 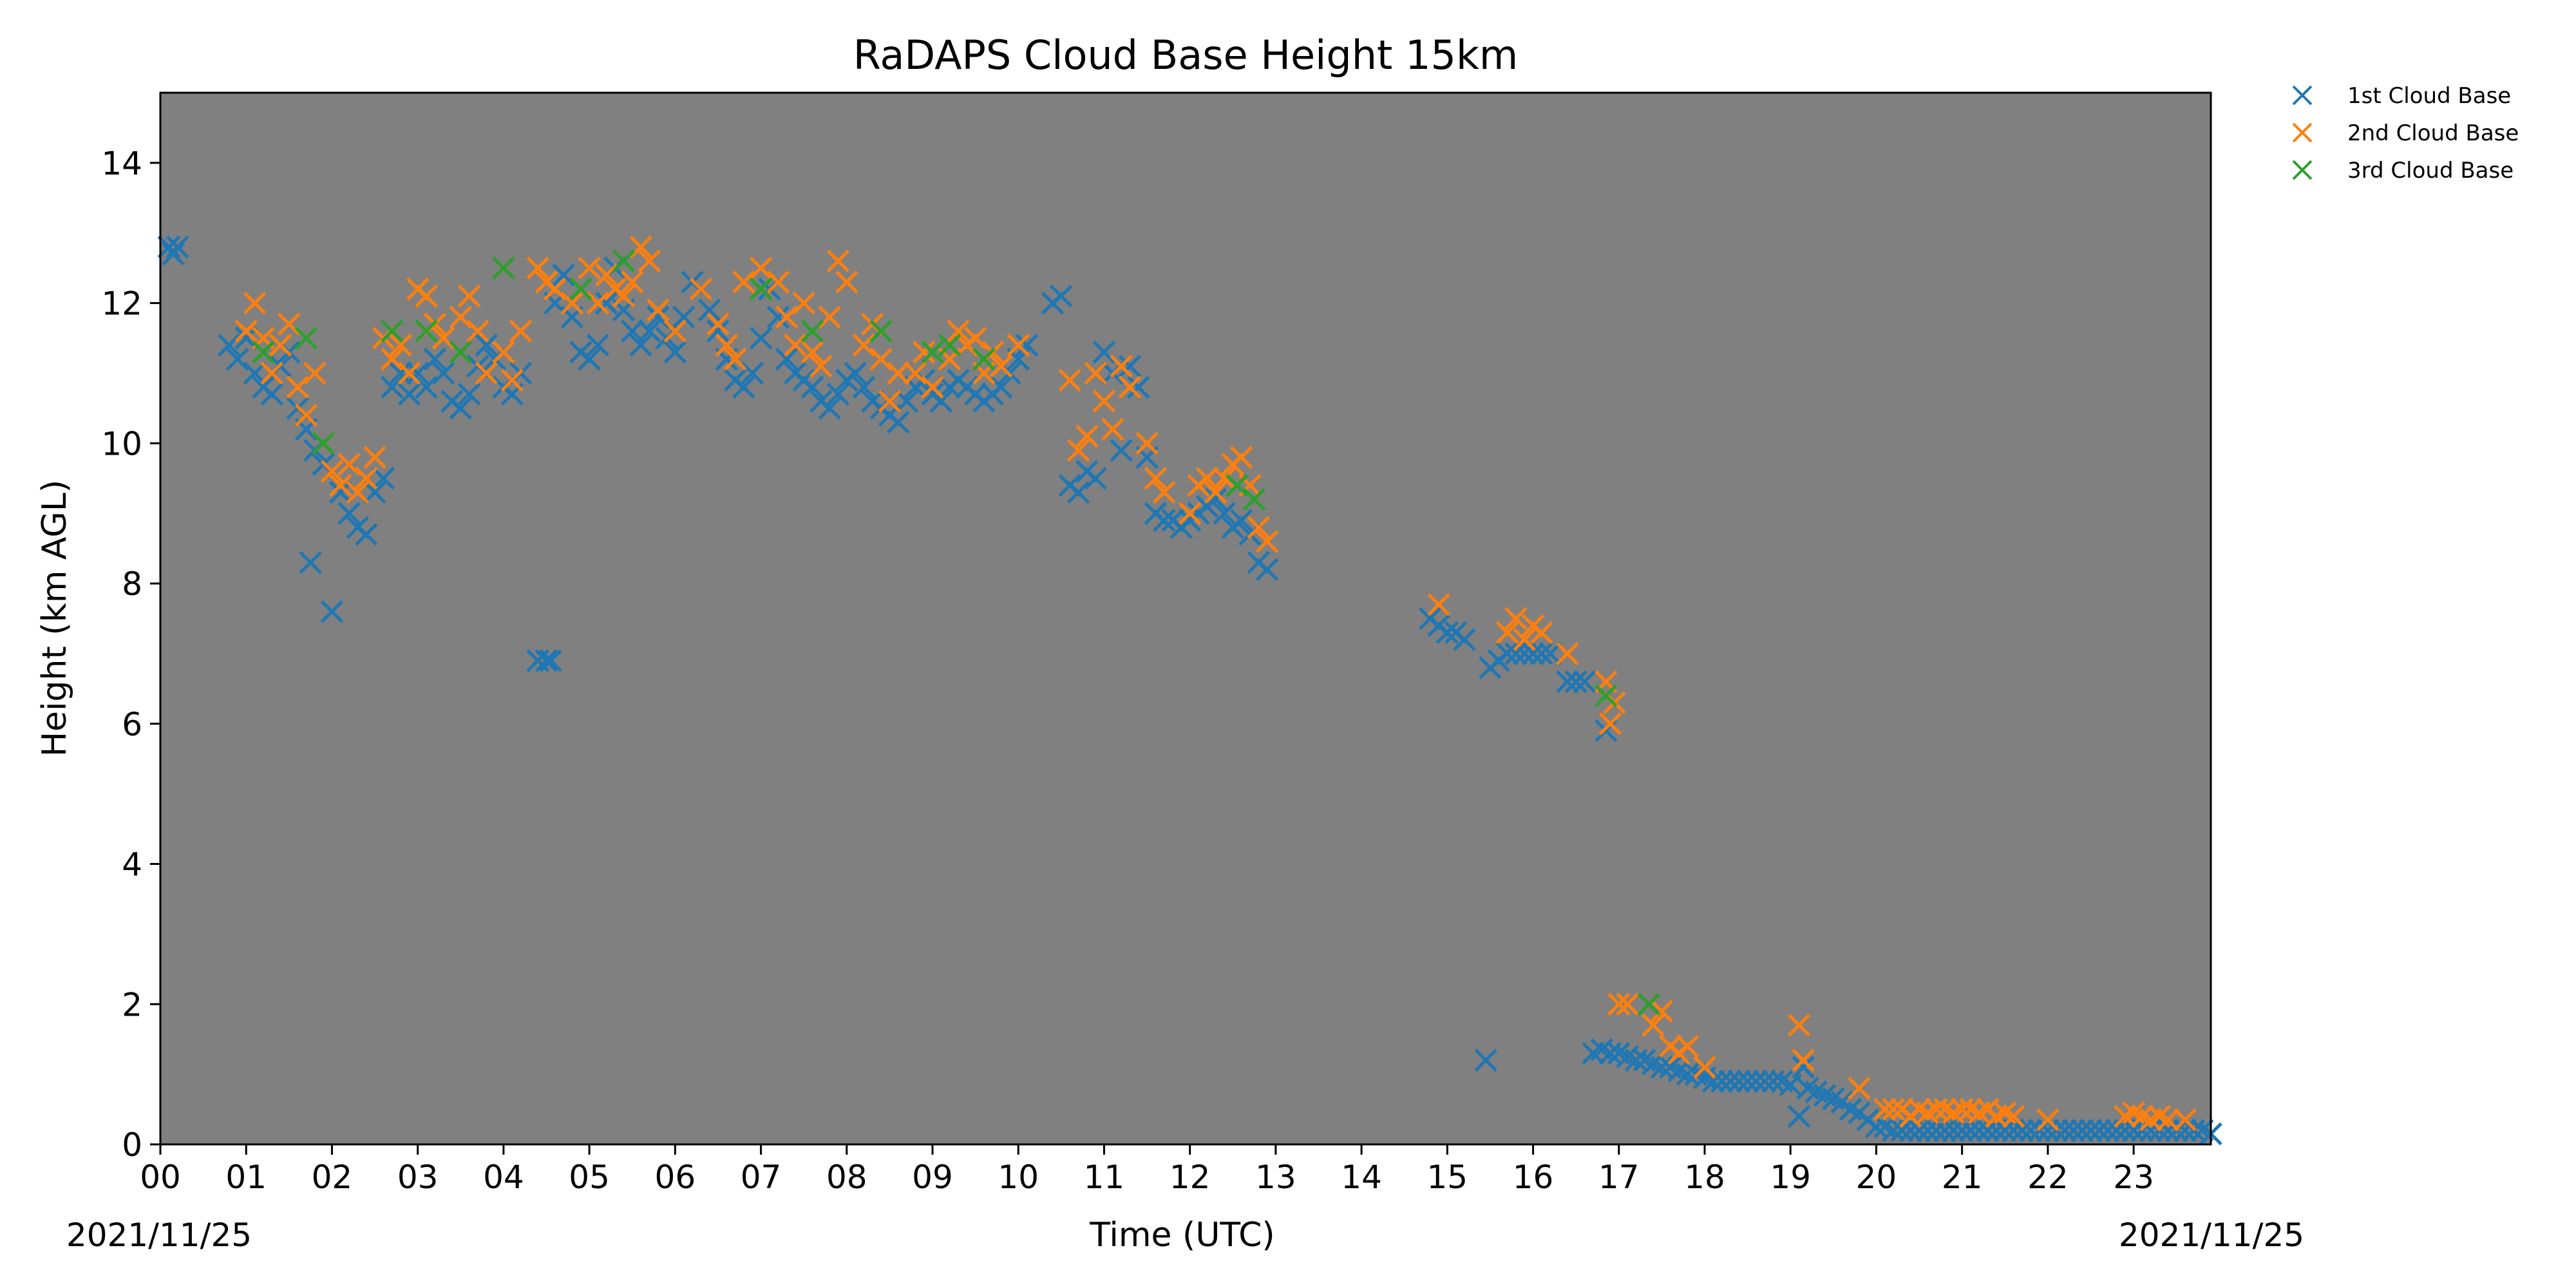 What do you see at coordinates (132, 724) in the screenshot?
I see `y-tick-label: 6` at bounding box center [132, 724].